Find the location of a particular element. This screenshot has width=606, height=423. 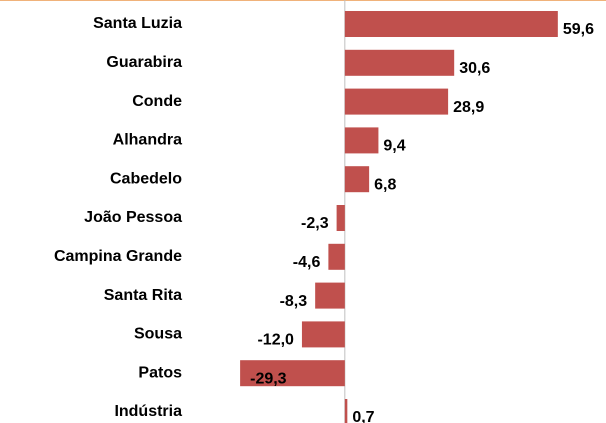

value-label: 28,9 is located at coordinates (468, 107).